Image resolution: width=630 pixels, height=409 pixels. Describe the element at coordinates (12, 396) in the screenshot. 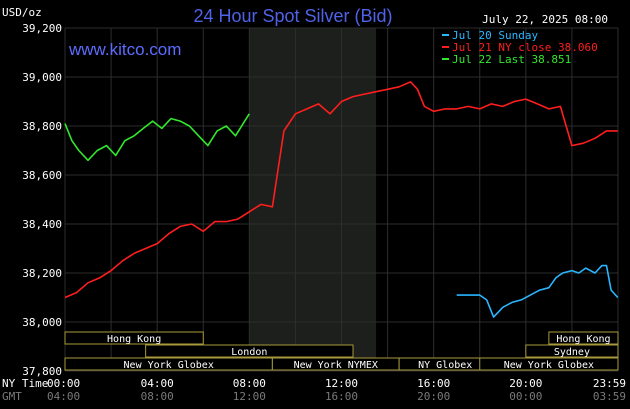

I see `gmt-label: GMT` at that location.